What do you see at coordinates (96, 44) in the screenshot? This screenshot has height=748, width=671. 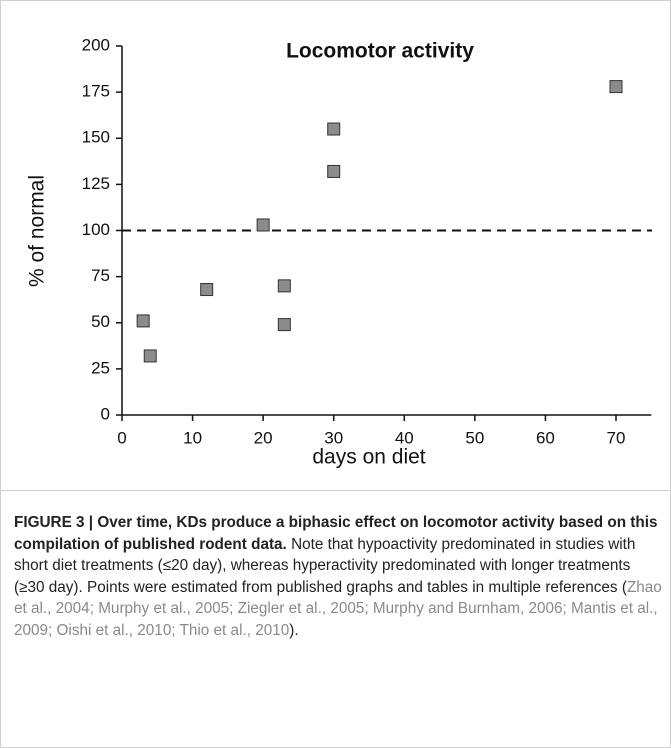 I see `y-tick-label: 200` at bounding box center [96, 44].